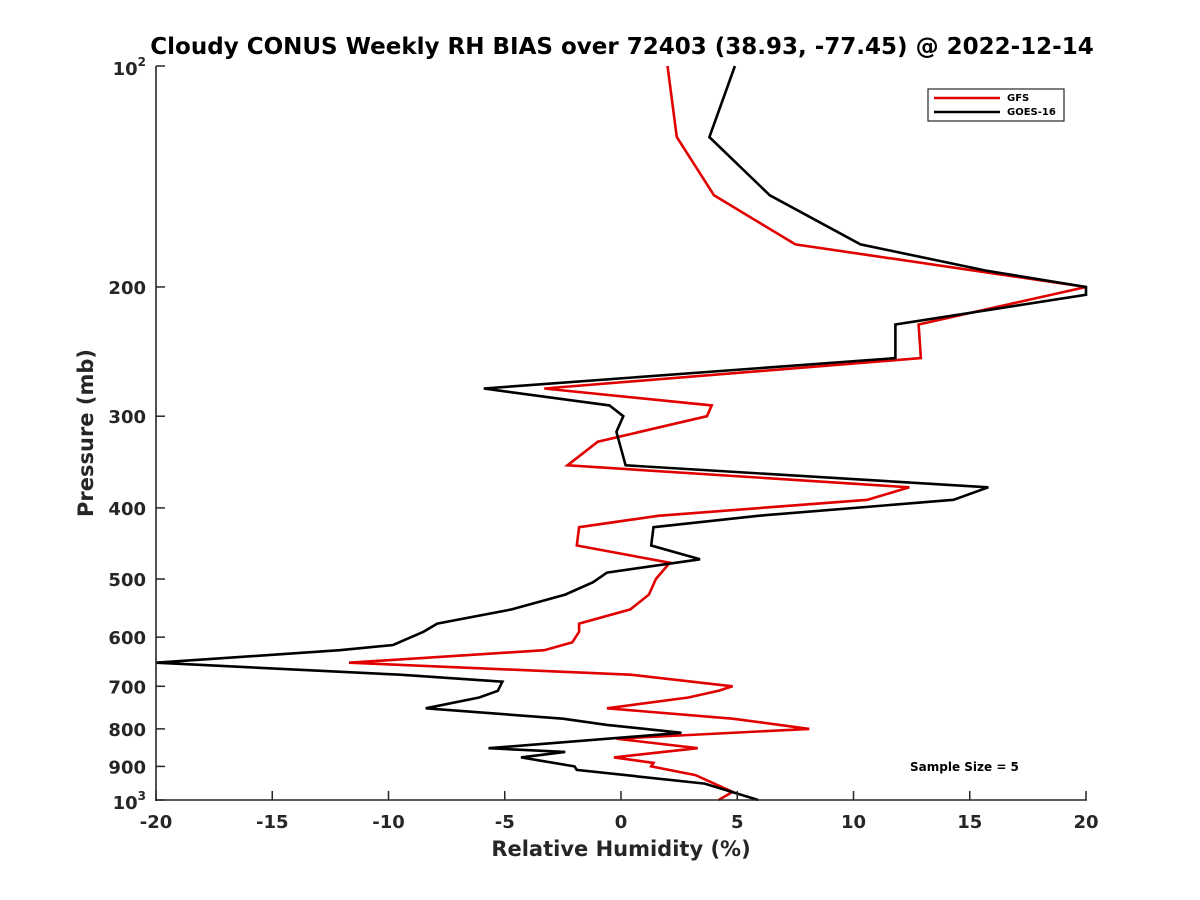 The width and height of the screenshot is (1200, 900). I want to click on x-axis-label: Relative Humidity (%), so click(620, 849).